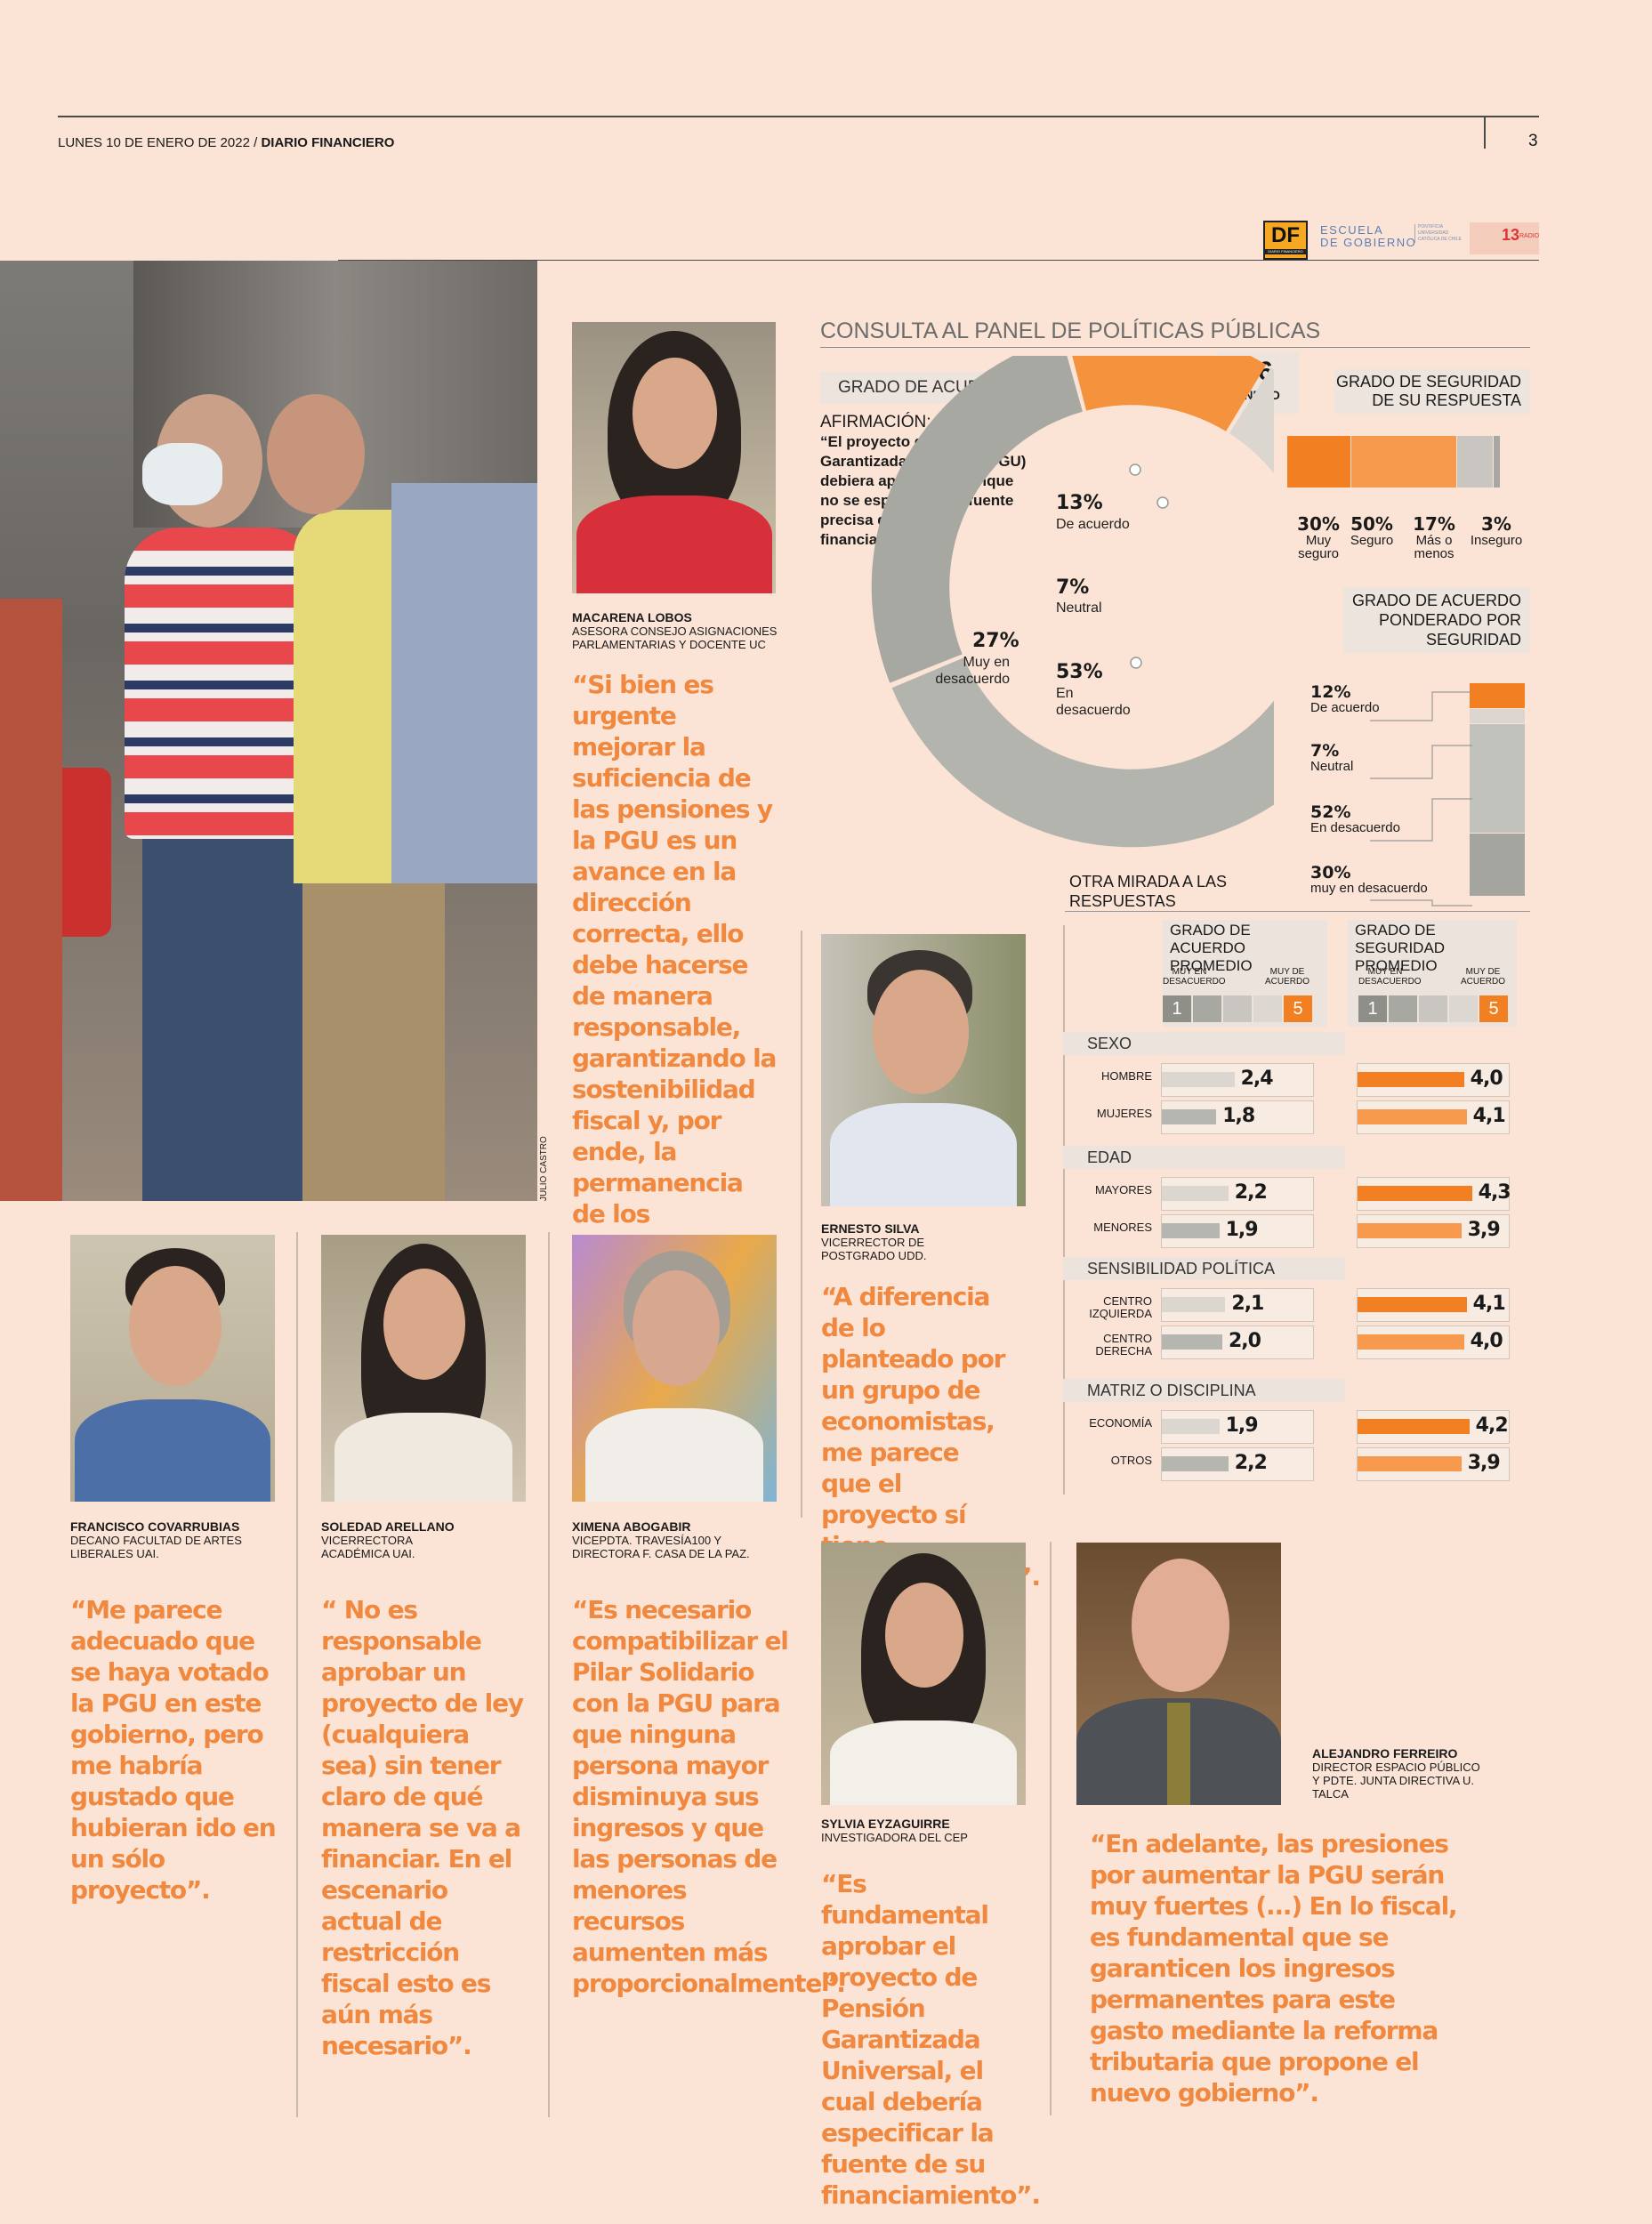 The image size is (1652, 2224). Describe the element at coordinates (923, 1762) in the screenshot. I see `eyzaguirre-top` at that location.